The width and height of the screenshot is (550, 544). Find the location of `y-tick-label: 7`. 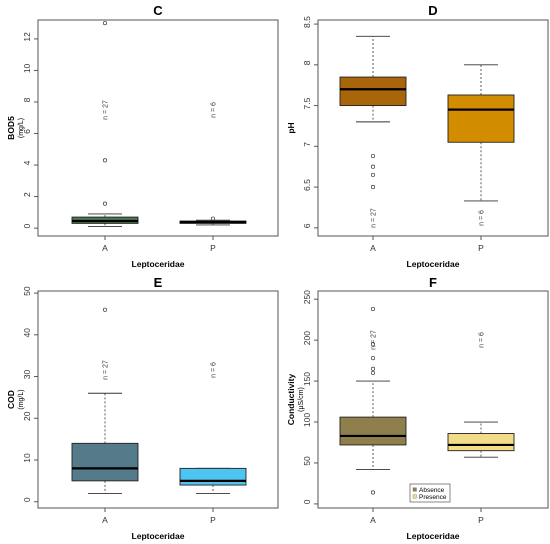

y-tick-label: 7 is located at coordinates (307, 144).